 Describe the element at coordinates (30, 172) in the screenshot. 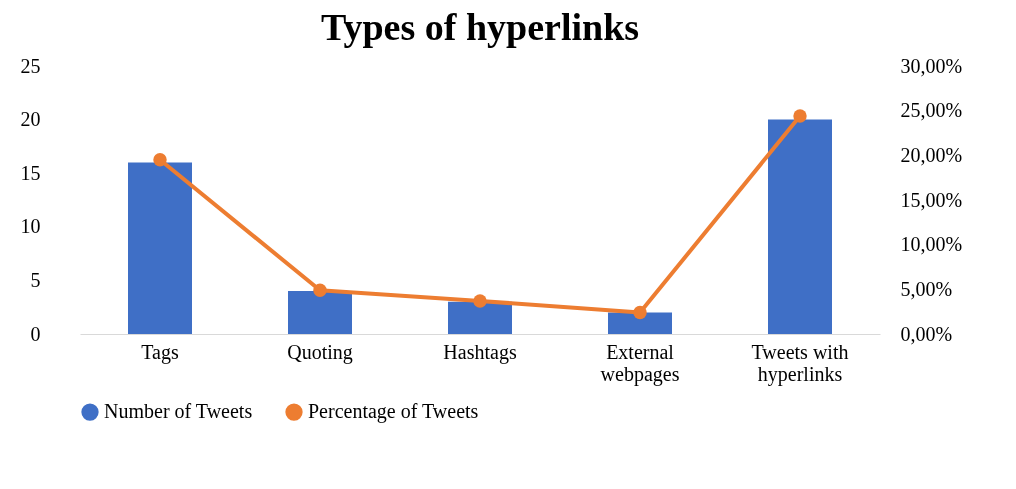

I see `y-tick-label: 15` at that location.